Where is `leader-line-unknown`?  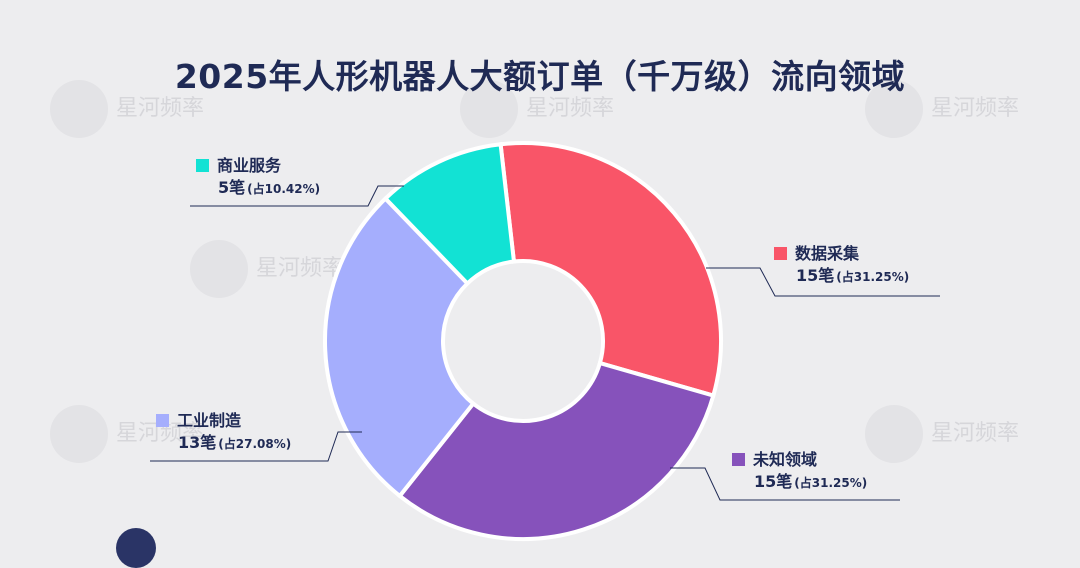 leader-line-unknown is located at coordinates (785, 484).